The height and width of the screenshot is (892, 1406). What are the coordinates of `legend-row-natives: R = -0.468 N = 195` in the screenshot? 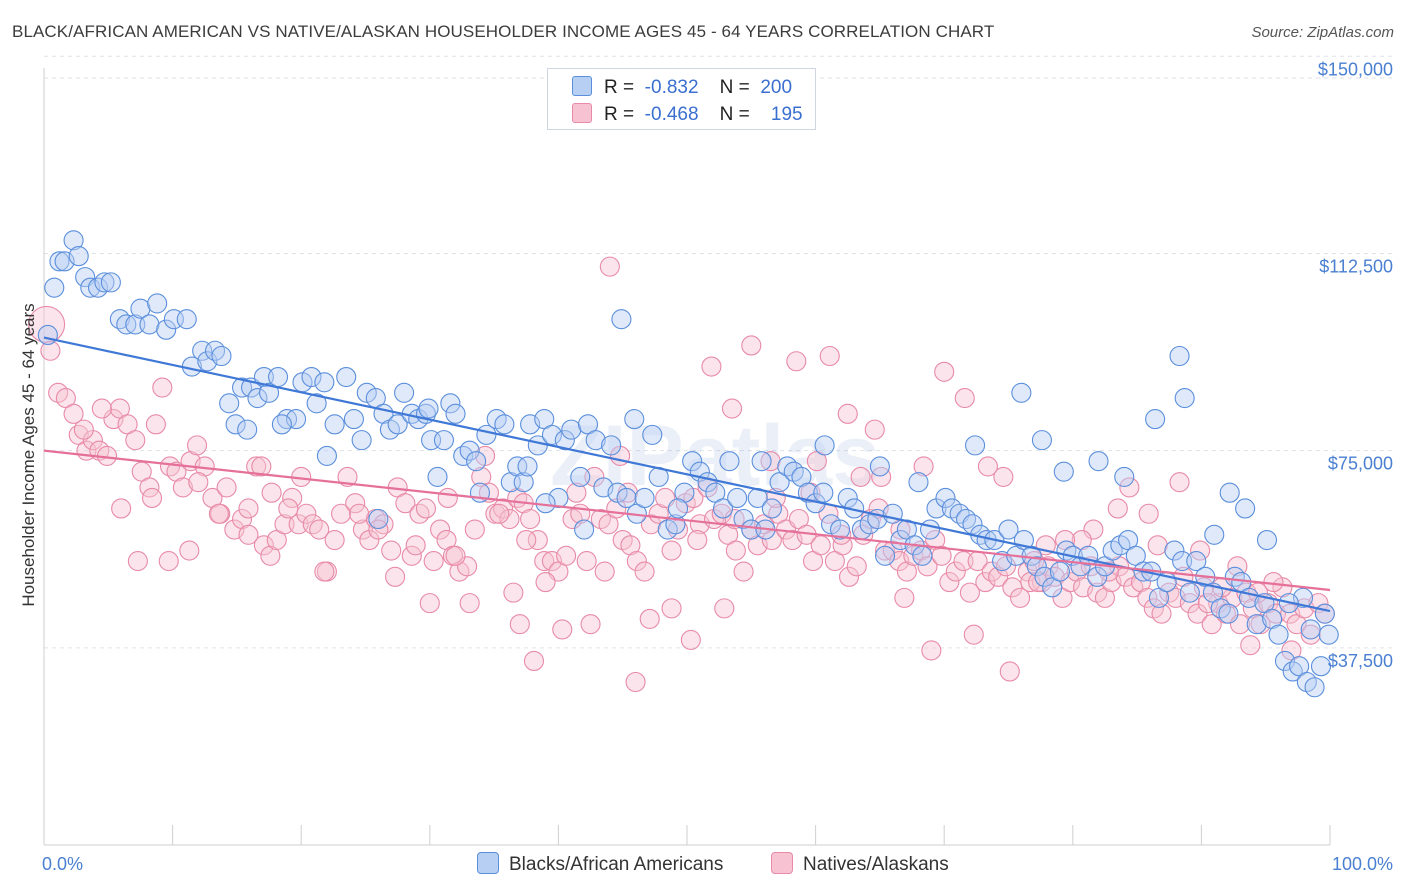 It's located at (687, 114).